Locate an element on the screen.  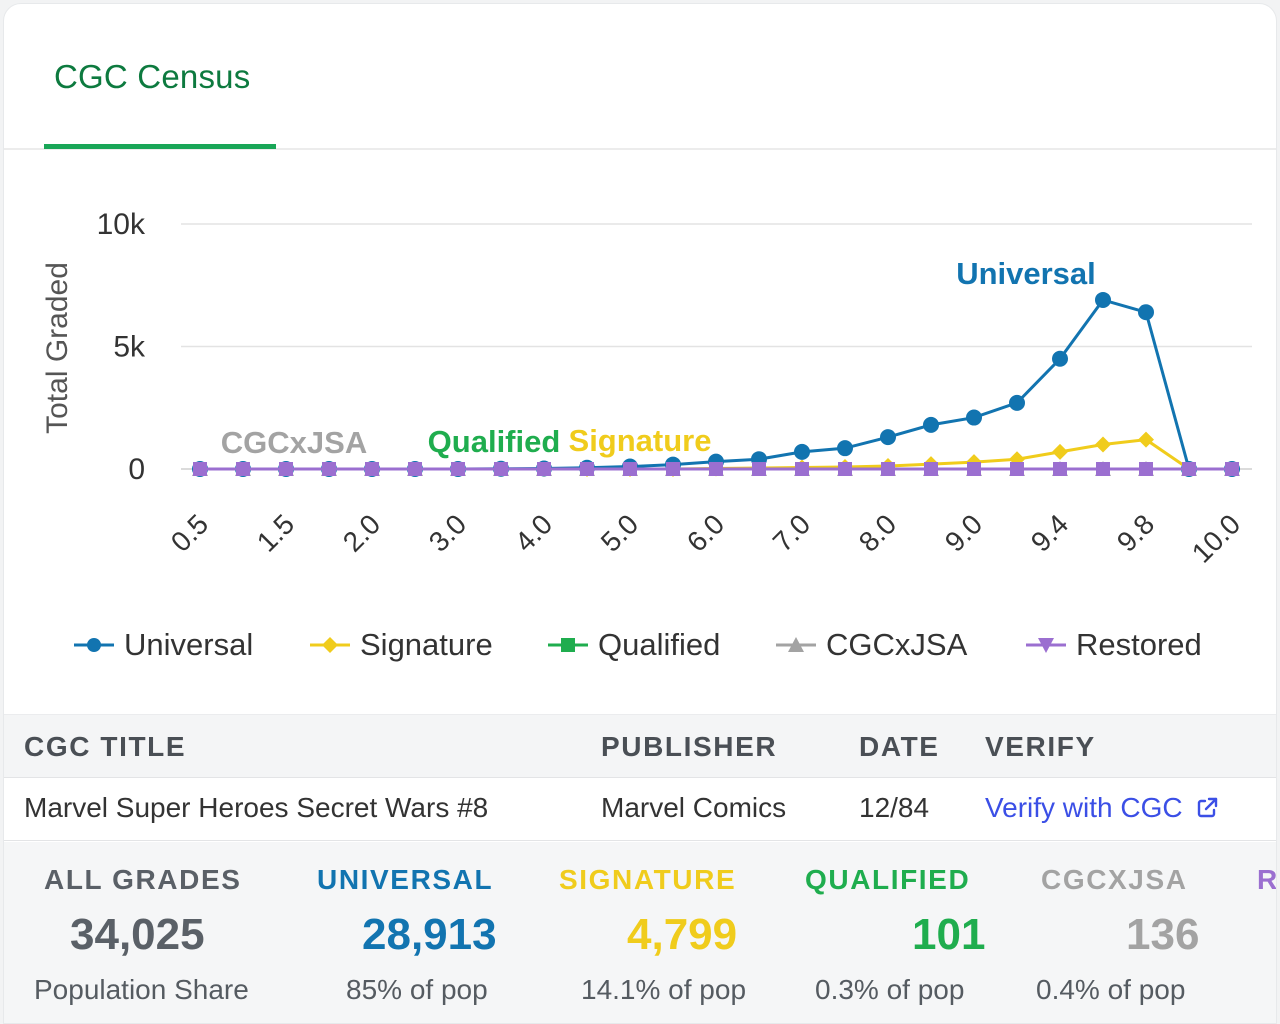
series-annotation-qualified: Qualified is located at coordinates (494, 441).